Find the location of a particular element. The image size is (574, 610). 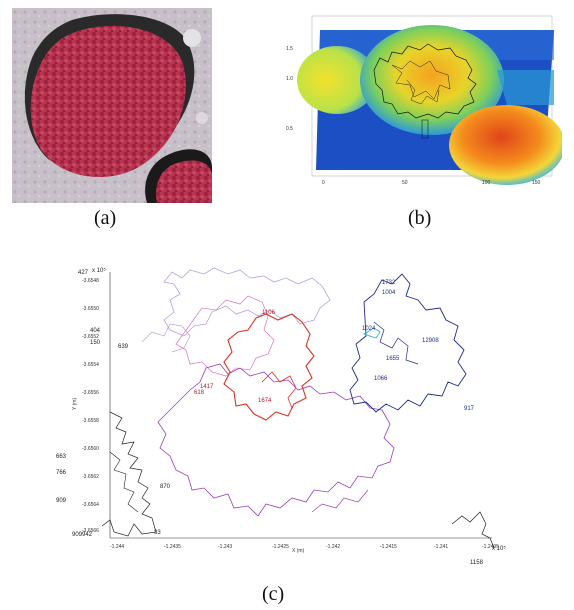

y-tick: -3.6550 is located at coordinates (90, 309).